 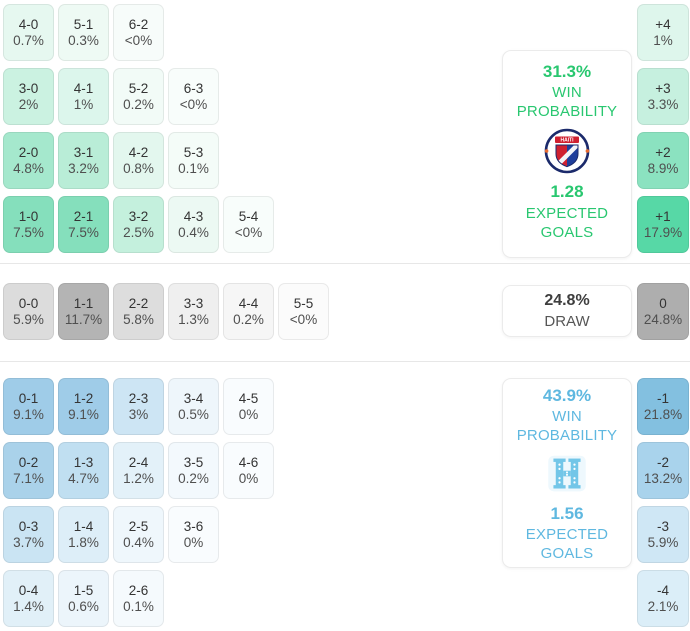 I want to click on score-row: 4-0 0.7% 5-1 0.3% 6-2 <0% +4 1%, so click(x=346, y=32).